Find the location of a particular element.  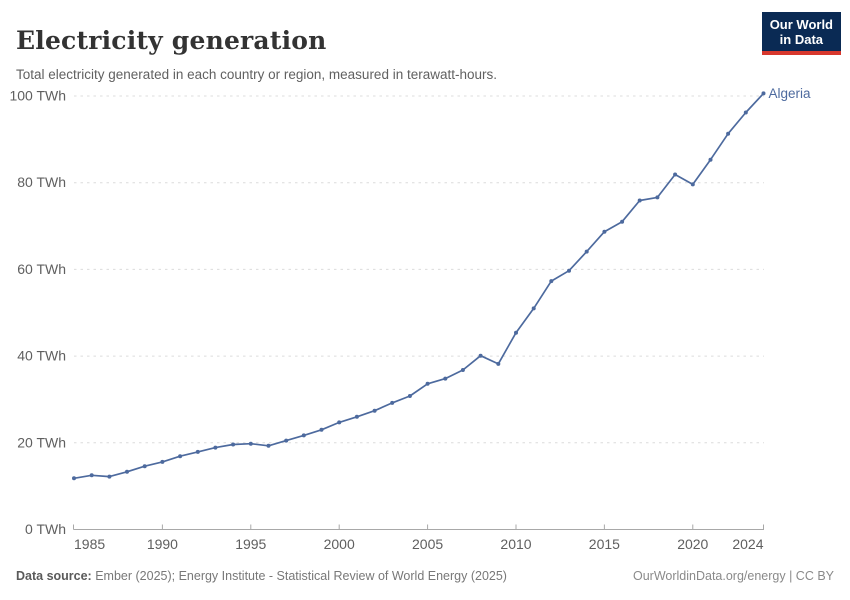

series-label: Algeria is located at coordinates (790, 93).